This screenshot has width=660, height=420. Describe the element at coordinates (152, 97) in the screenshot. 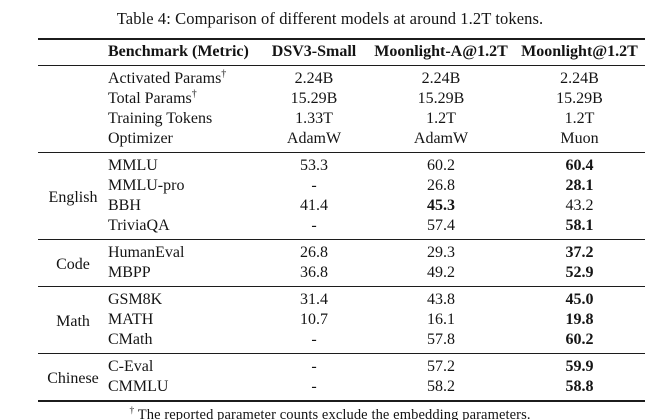

I see `benchmark-name: Total Params†` at that location.